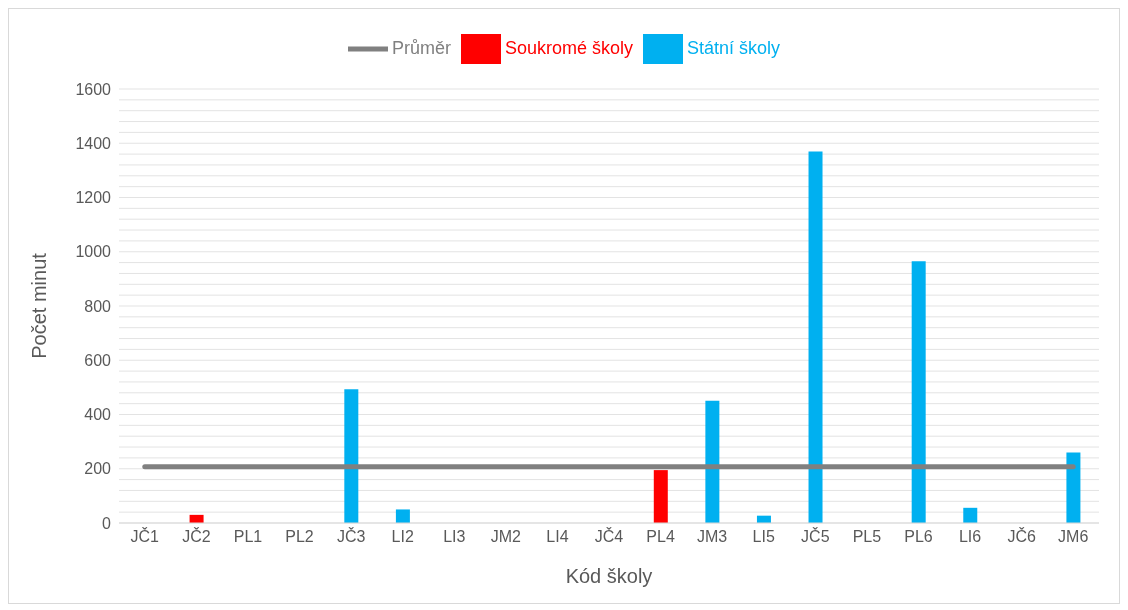  I want to click on y-tick-label: 1000, so click(93, 252).